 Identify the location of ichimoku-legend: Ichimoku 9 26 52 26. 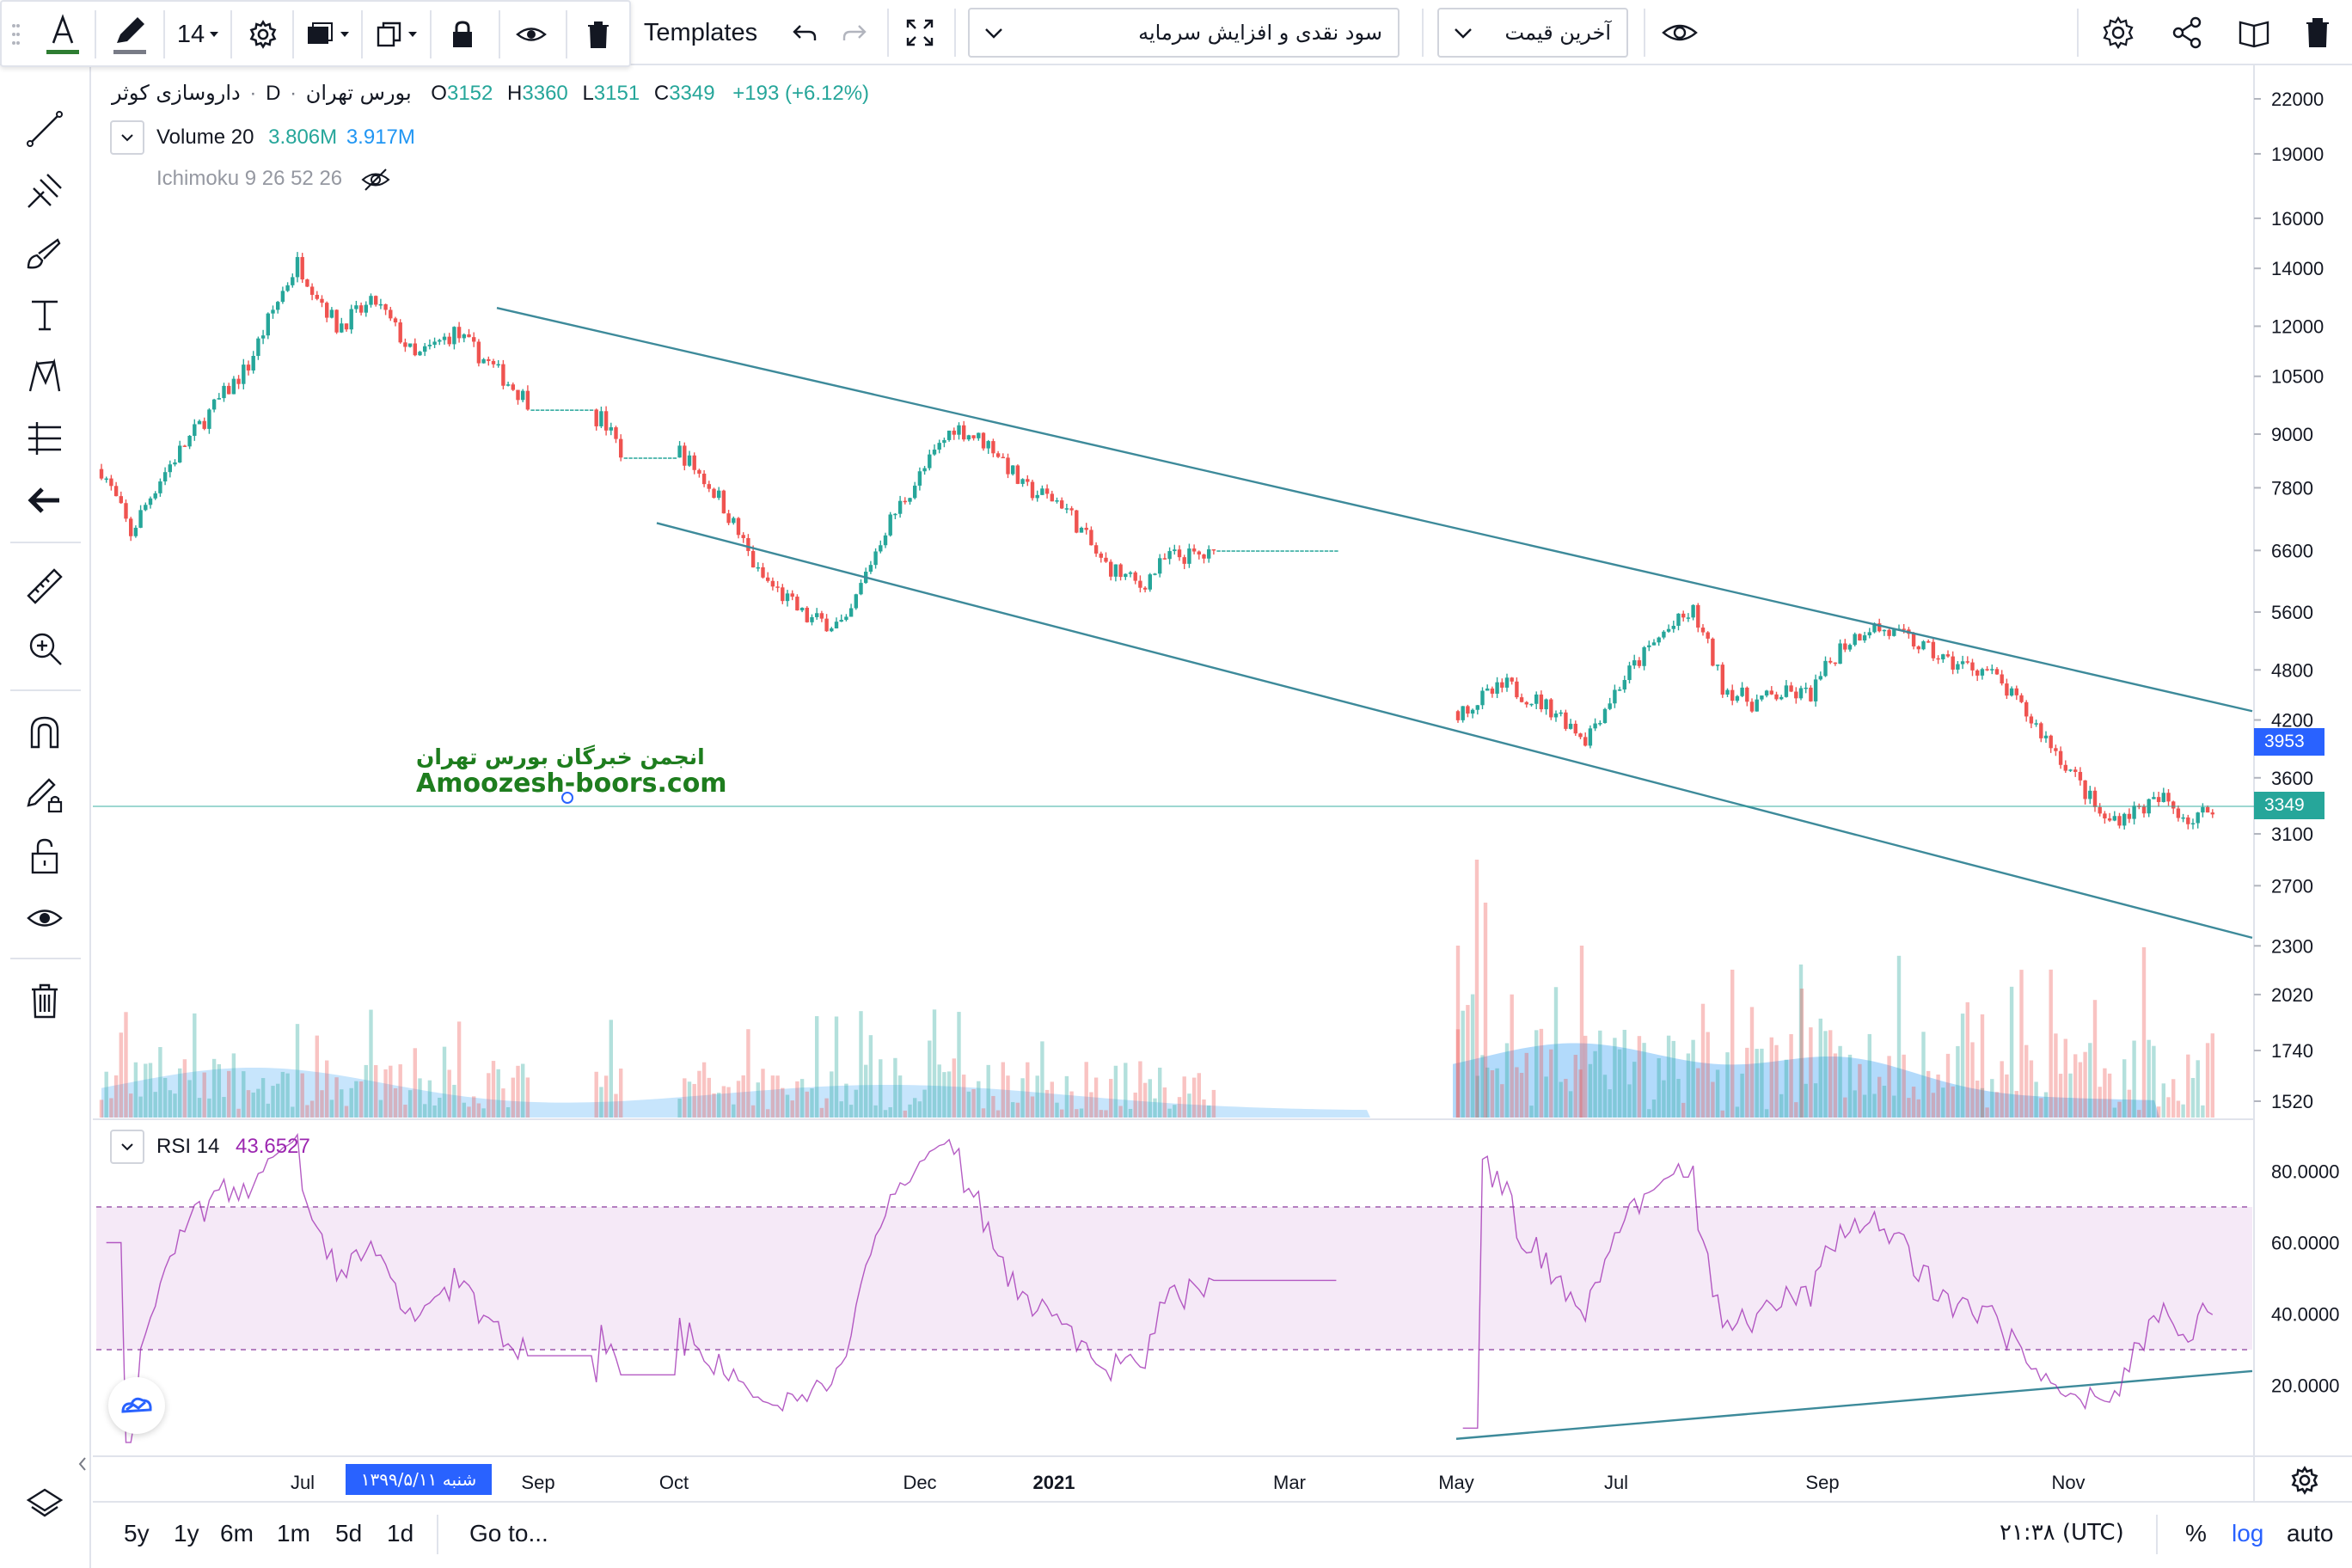
(273, 180).